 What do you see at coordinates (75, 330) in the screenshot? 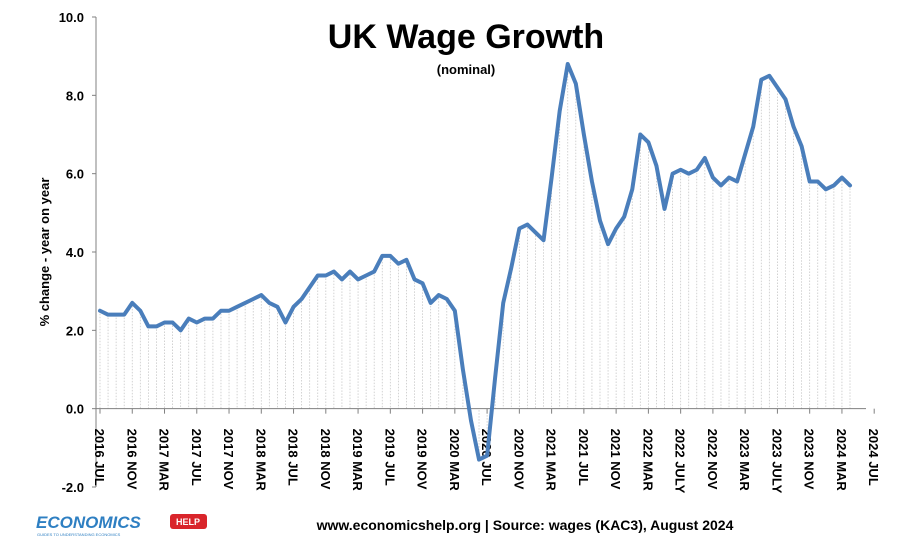
I see `y-tick-label: 2.0` at bounding box center [75, 330].